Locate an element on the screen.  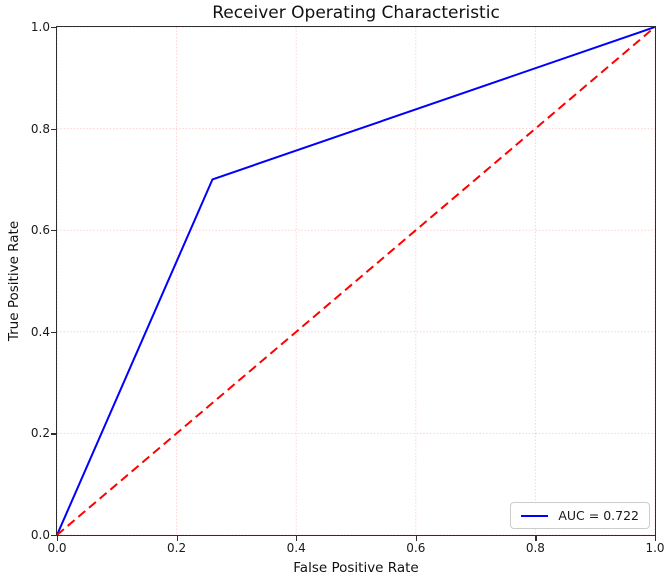
chart-title: Receiver Operating Characteristic is located at coordinates (356, 13).